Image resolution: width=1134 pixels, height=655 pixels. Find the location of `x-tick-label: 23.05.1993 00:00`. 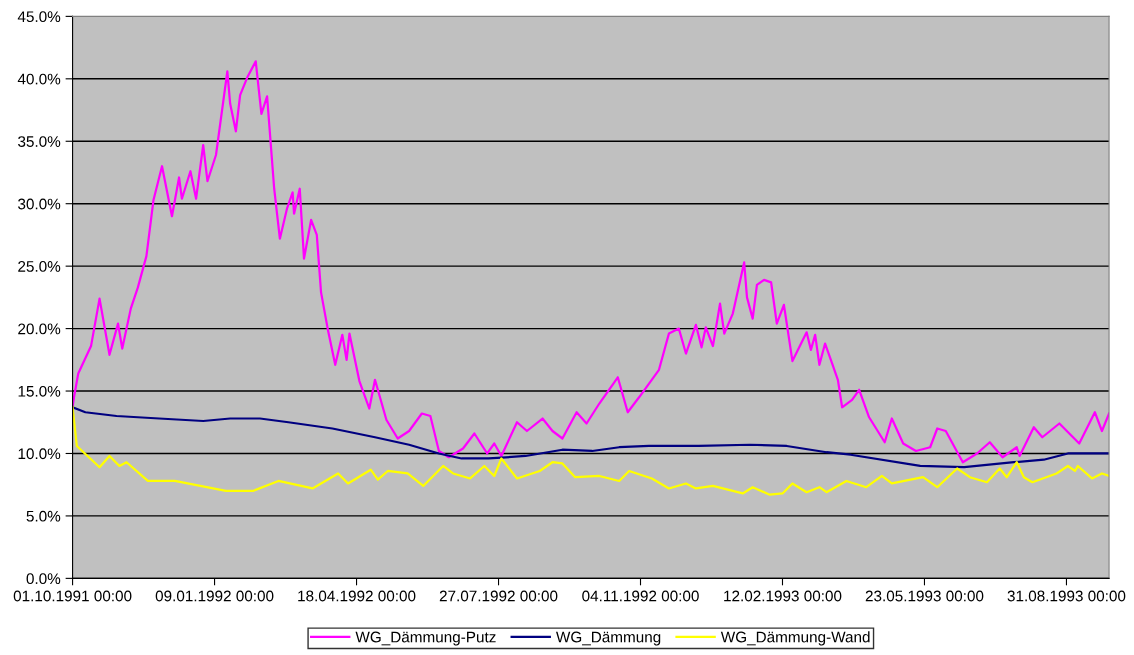

x-tick-label: 23.05.1993 00:00 is located at coordinates (924, 596).